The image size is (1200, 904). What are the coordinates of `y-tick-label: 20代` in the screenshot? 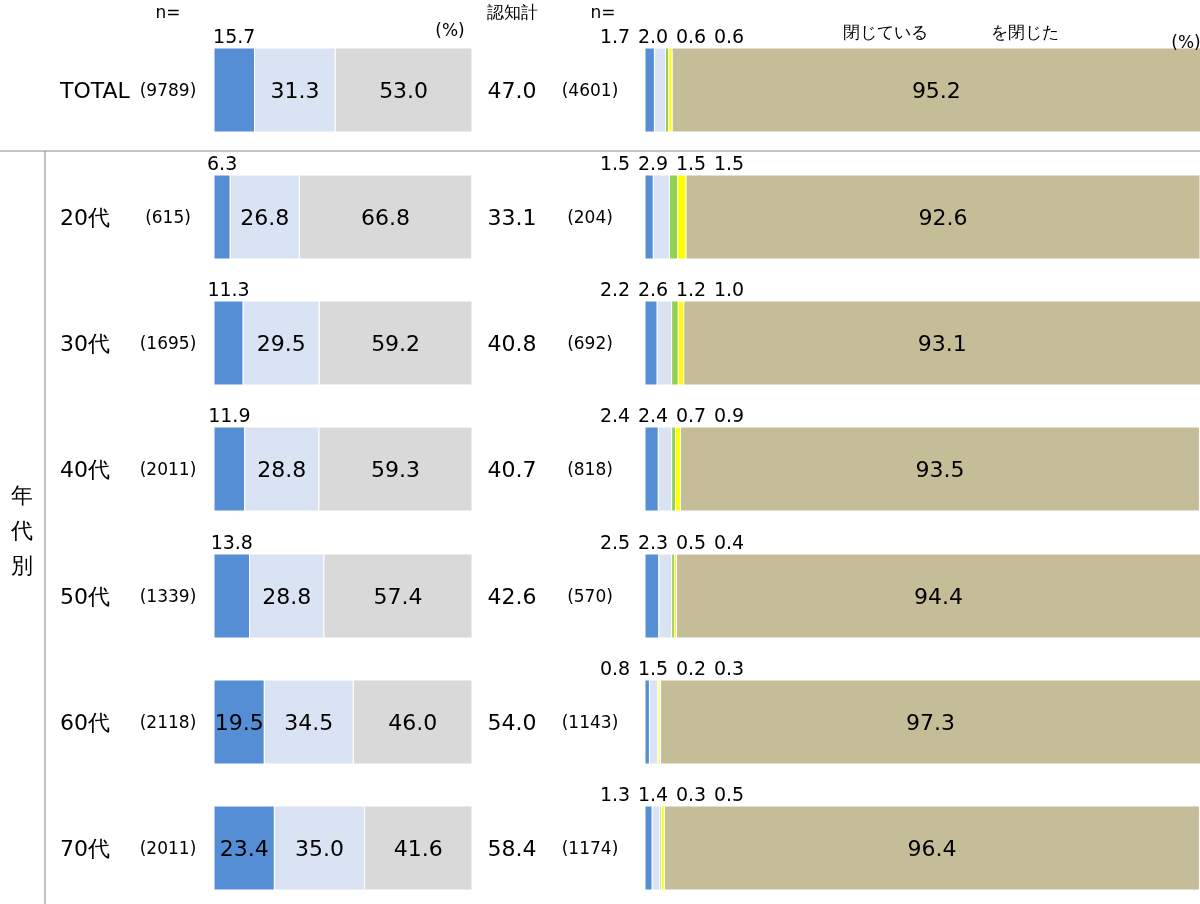 It's located at (85, 217).